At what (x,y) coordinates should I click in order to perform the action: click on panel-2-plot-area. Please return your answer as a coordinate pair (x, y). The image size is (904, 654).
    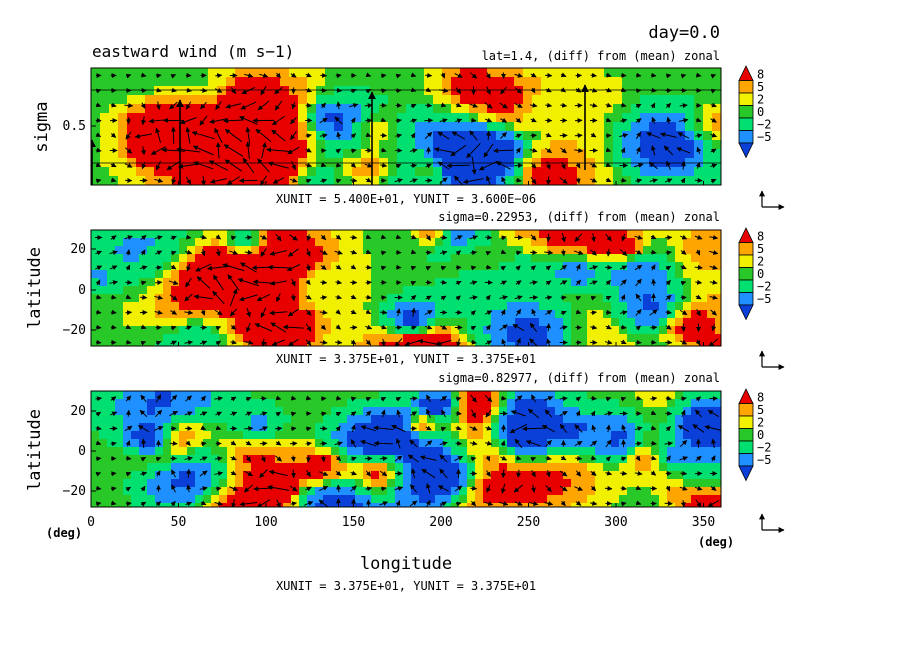
    Looking at the image, I should click on (406, 288).